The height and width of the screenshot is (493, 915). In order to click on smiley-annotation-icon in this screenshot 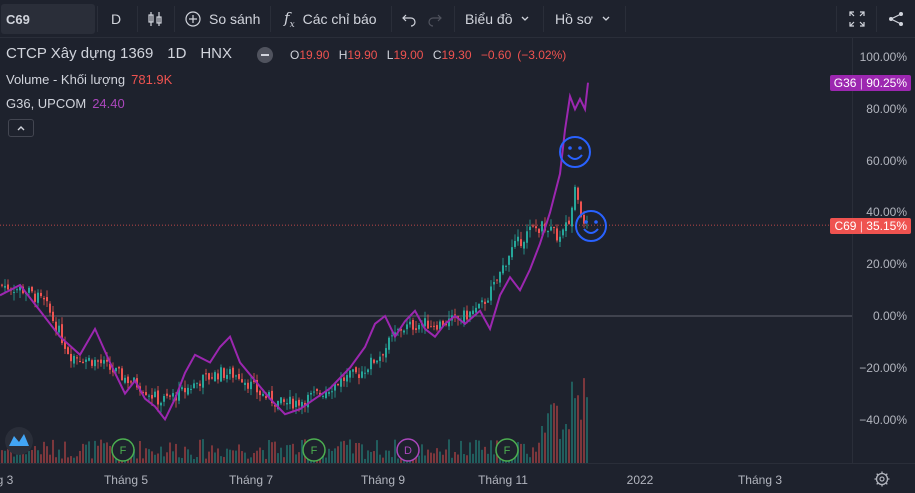, I will do `click(575, 152)`.